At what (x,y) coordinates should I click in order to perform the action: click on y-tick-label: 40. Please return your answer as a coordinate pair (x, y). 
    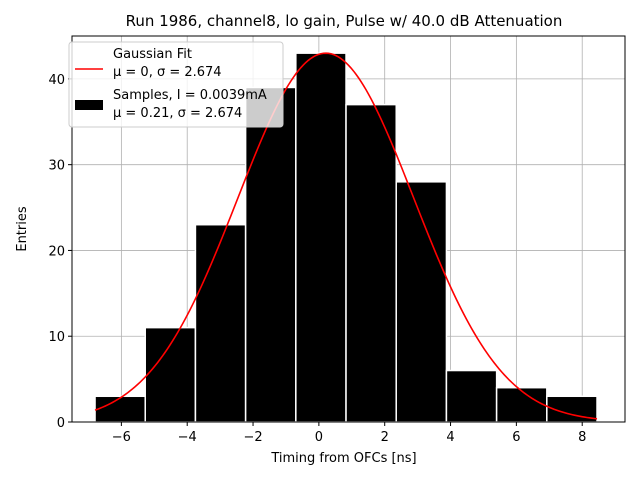
    Looking at the image, I should click on (56, 80).